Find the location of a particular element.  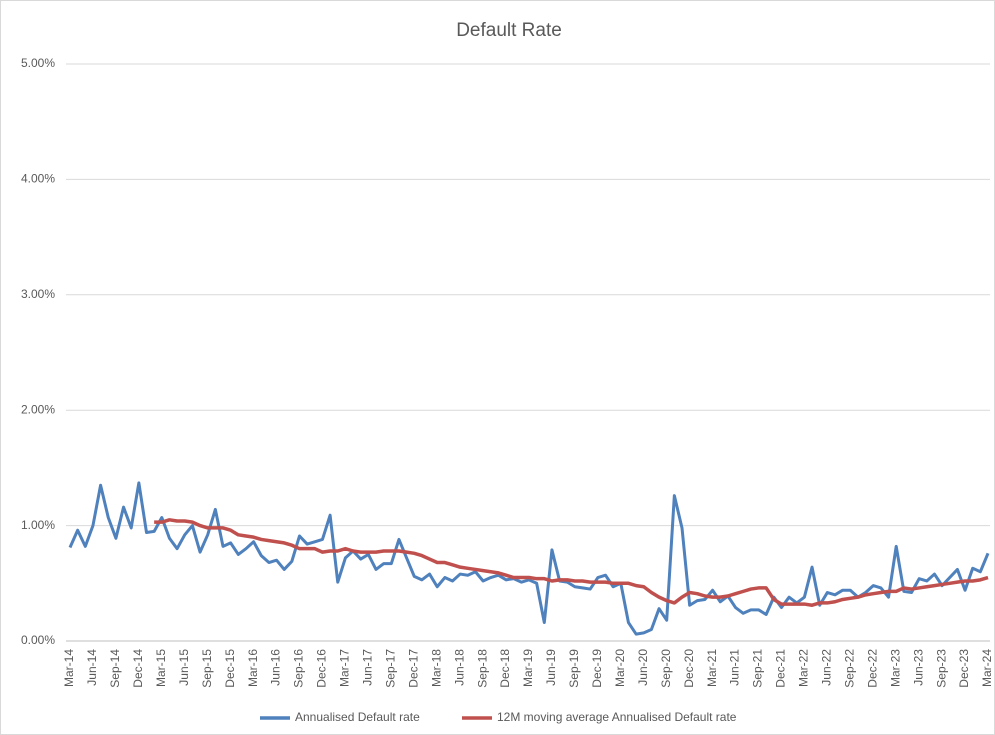

x-tick-label: Mar-18 is located at coordinates (436, 668).